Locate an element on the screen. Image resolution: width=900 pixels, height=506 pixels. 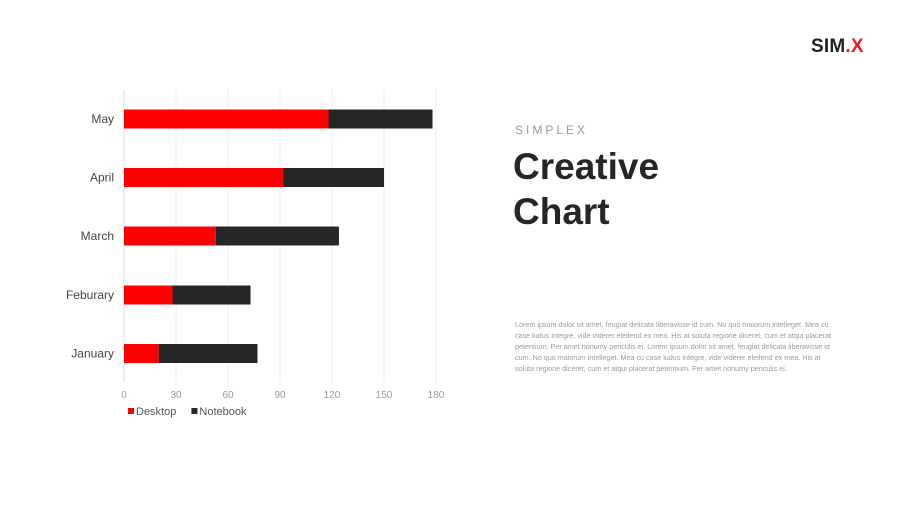
bar-notebook-march is located at coordinates (277, 236).